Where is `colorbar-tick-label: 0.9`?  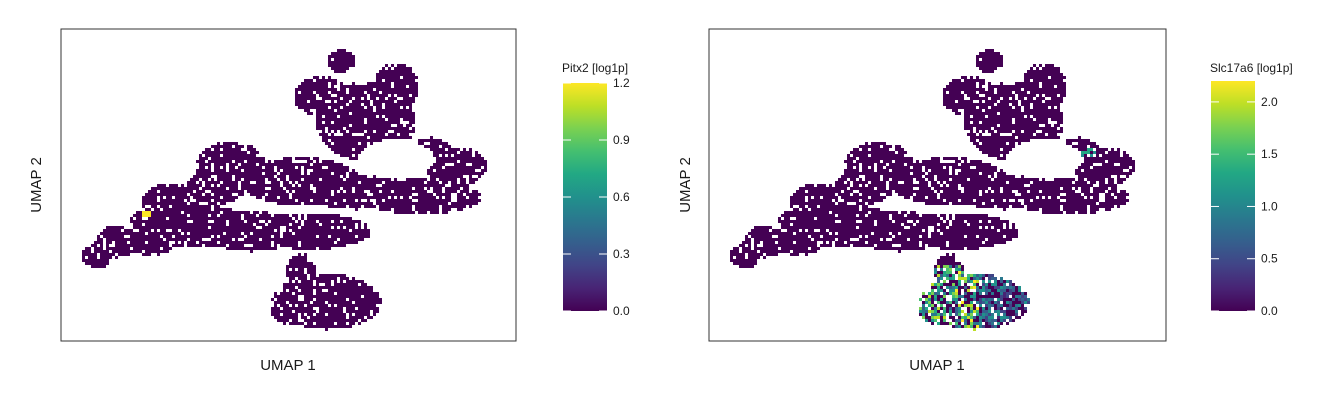 colorbar-tick-label: 0.9 is located at coordinates (621, 140).